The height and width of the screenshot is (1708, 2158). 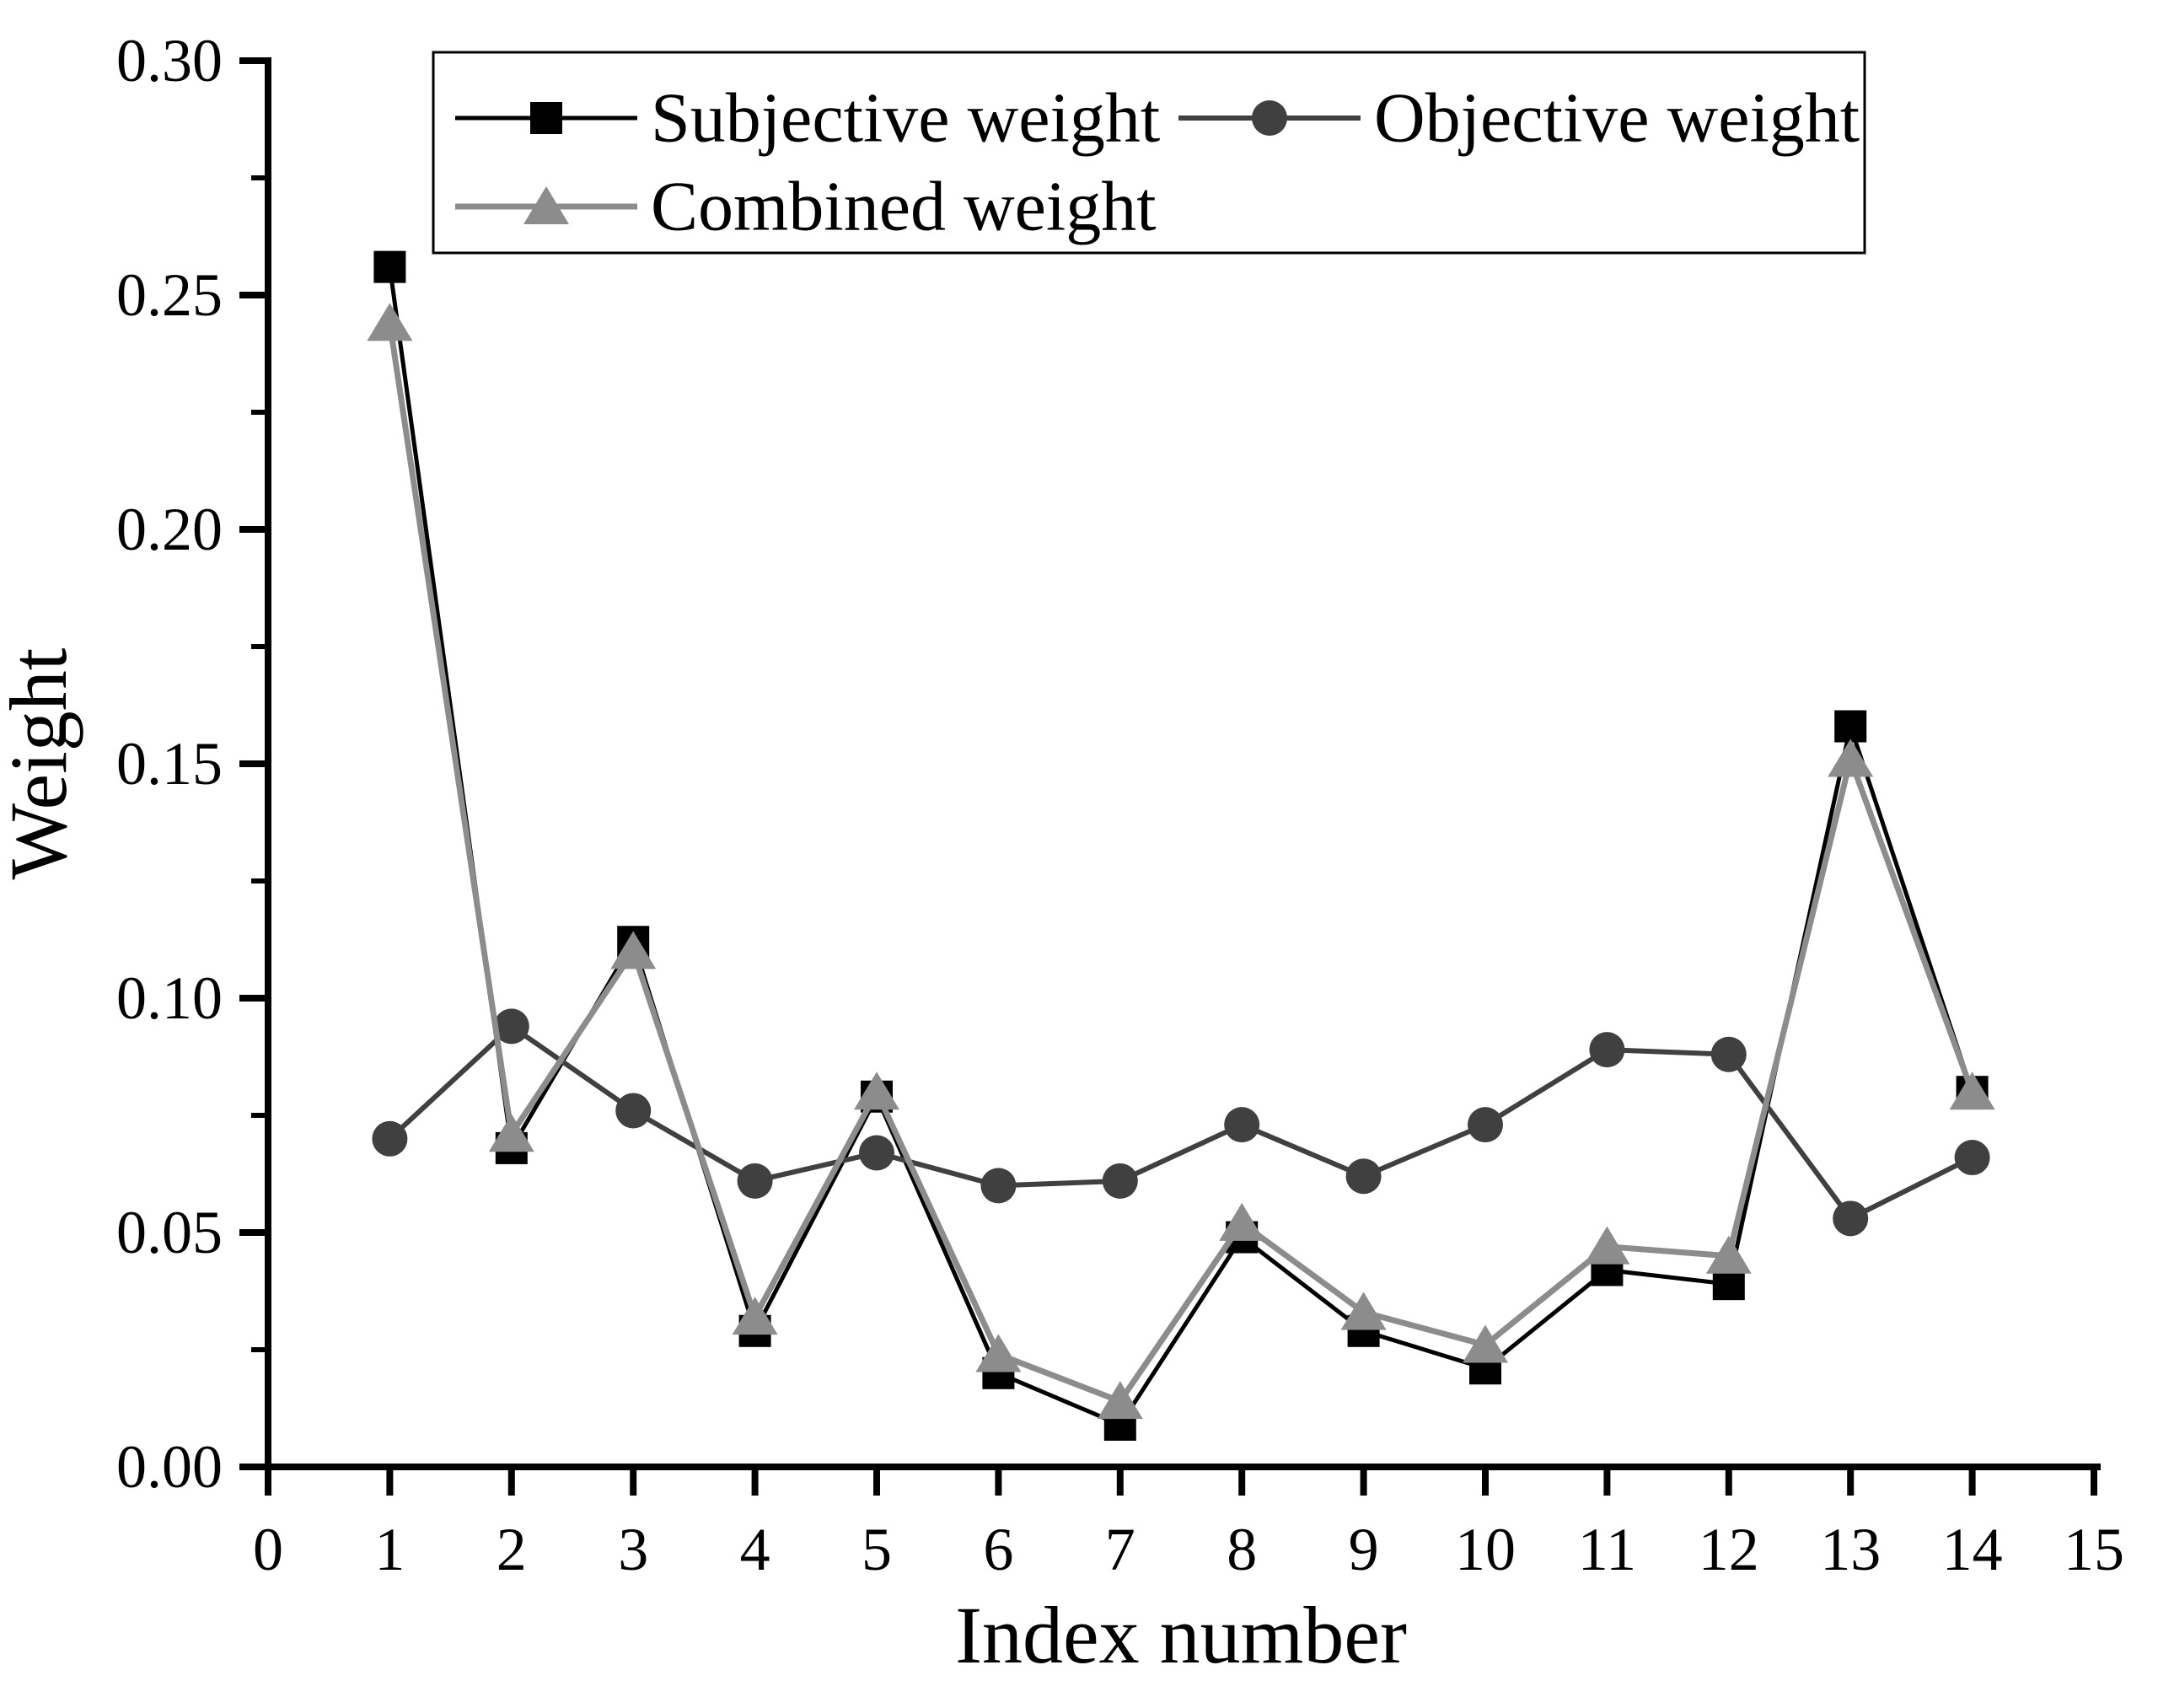 I want to click on x-tick-label: 13, so click(x=1850, y=1549).